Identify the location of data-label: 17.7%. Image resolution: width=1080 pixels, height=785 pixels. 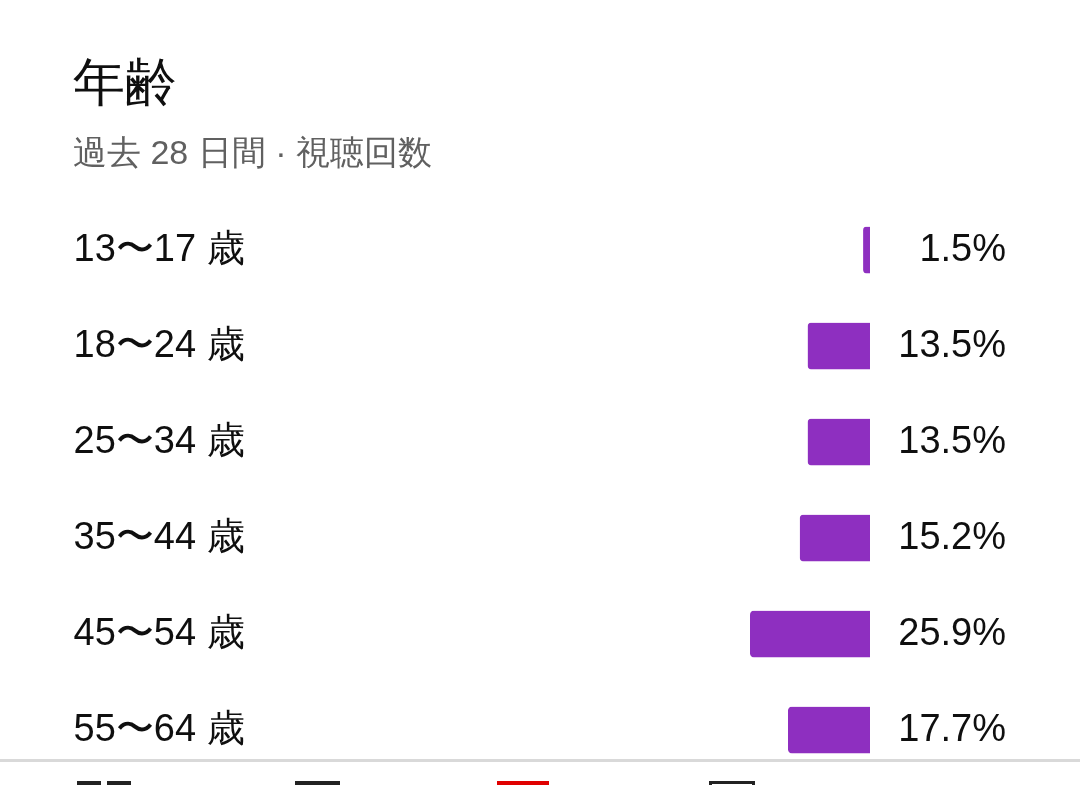
(952, 728).